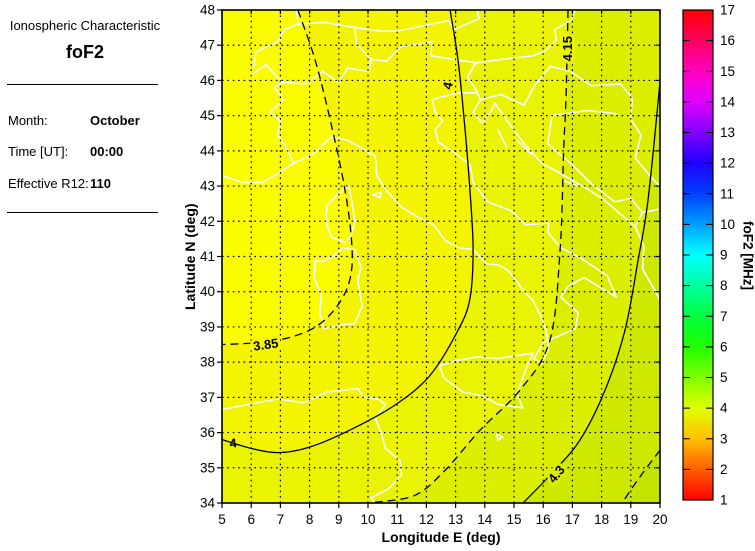 The image size is (755, 551). Describe the element at coordinates (727, 163) in the screenshot. I see `colorbar-tick-label: 12` at that location.